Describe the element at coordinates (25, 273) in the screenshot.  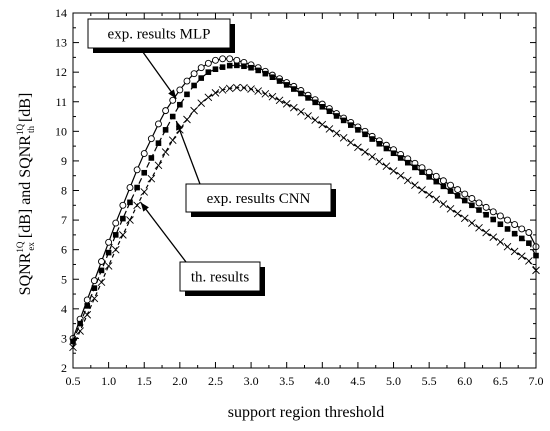
I see `y-title-part1: SQNR` at that location.